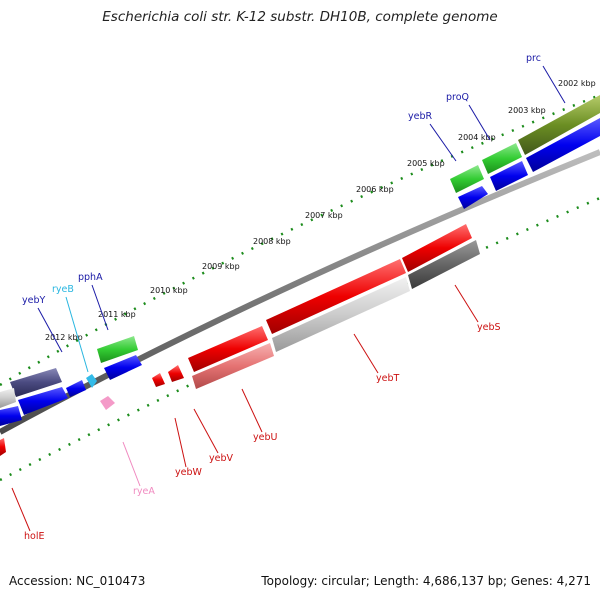  Describe the element at coordinates (206, 431) in the screenshot. I see `leader-line-yebV` at that location.